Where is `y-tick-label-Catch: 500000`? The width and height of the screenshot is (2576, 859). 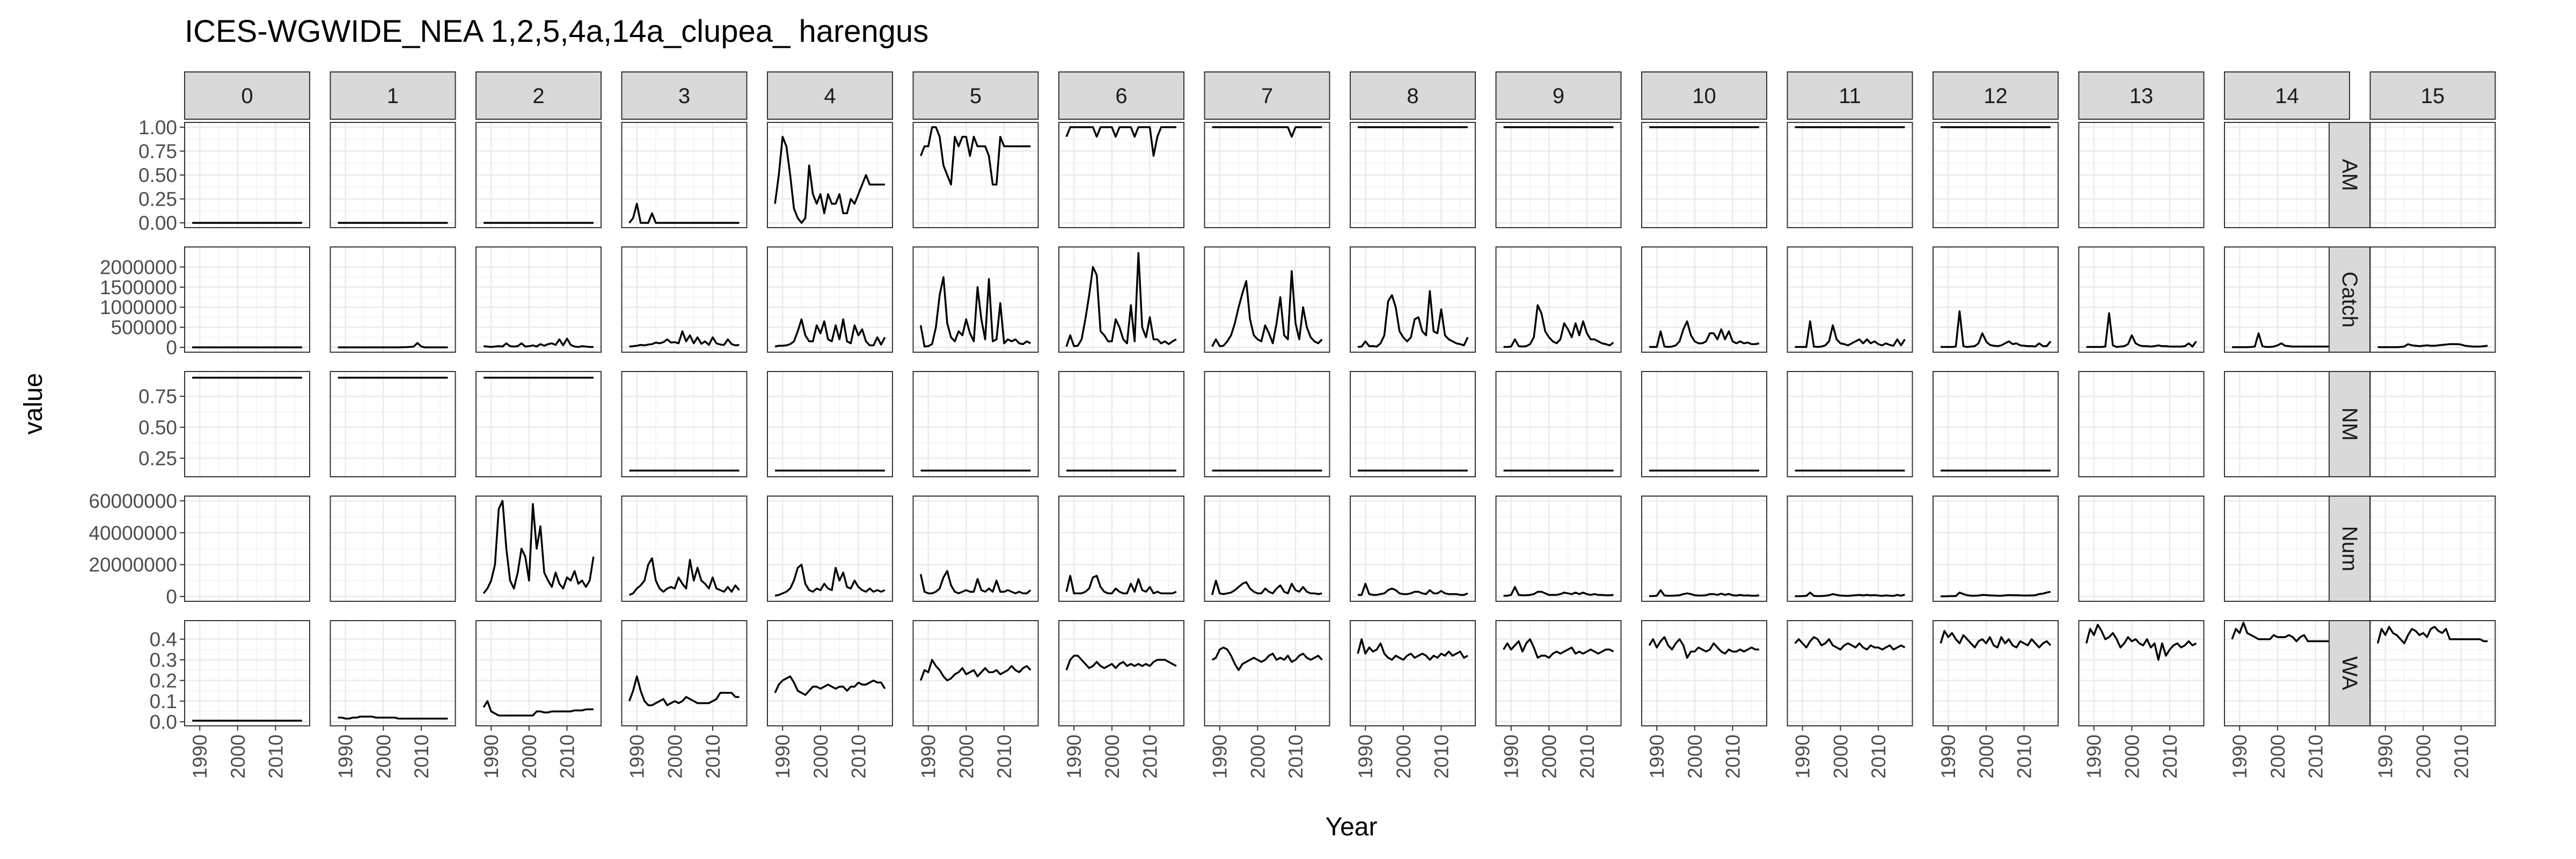
y-tick-label-Catch: 500000 is located at coordinates (144, 328).